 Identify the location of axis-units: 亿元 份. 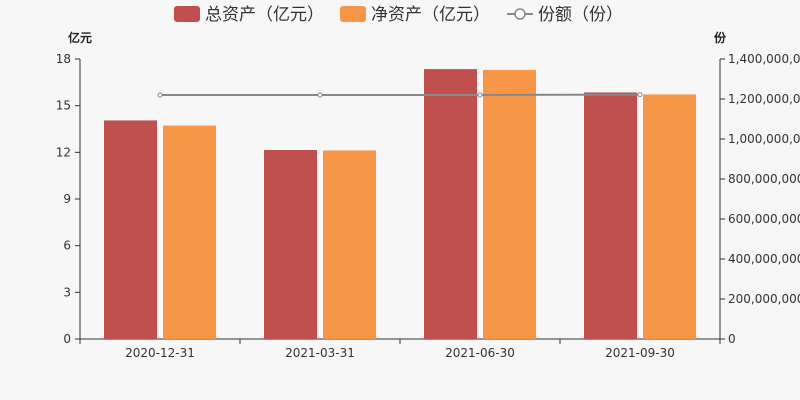
(397, 37).